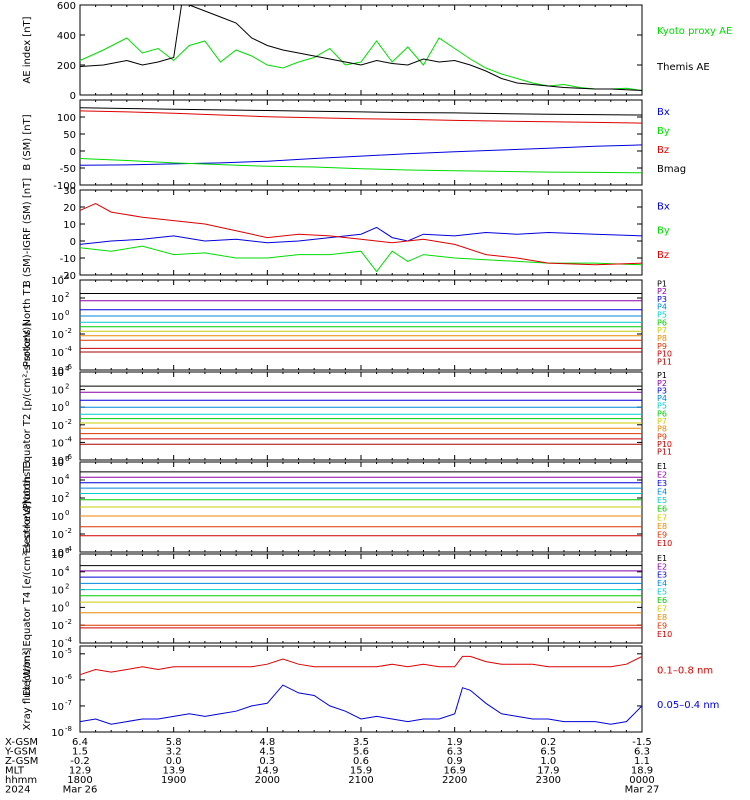  Describe the element at coordinates (662, 375) in the screenshot. I see `legend-label-prot_eq-1: P1` at that location.